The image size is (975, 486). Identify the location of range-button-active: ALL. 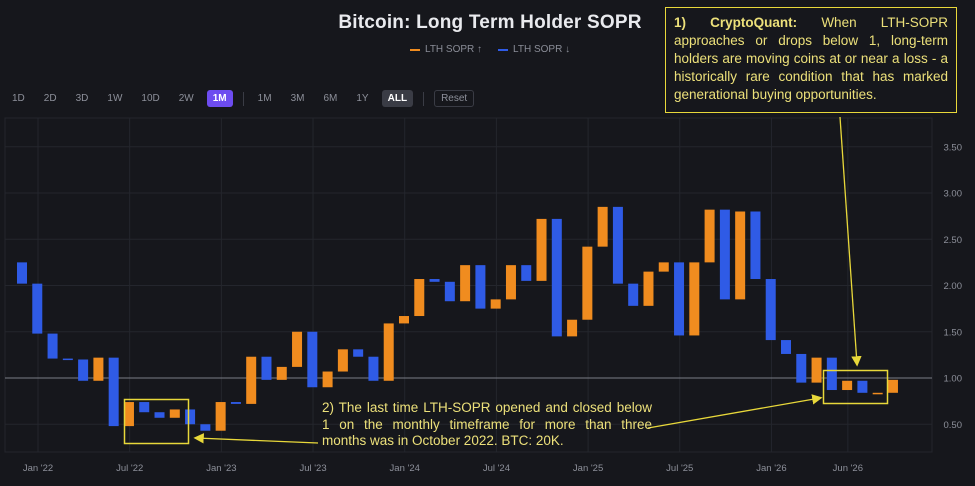
(397, 98).